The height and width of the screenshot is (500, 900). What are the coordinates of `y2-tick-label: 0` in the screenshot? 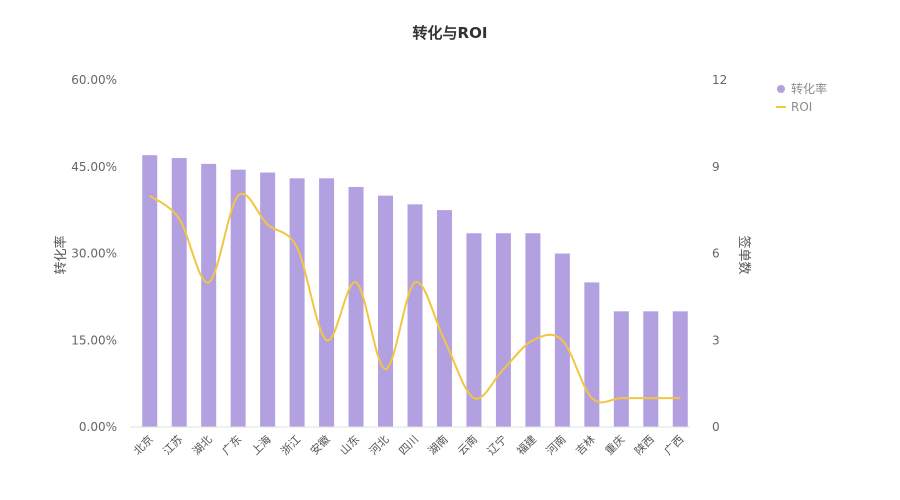 It's located at (716, 427).